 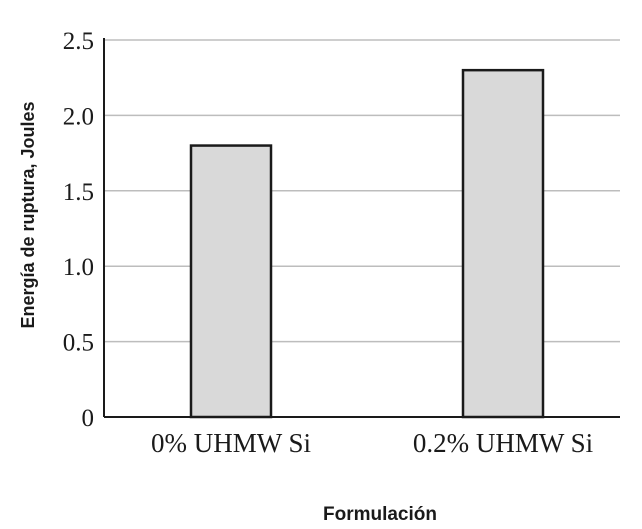 What do you see at coordinates (78, 192) in the screenshot?
I see `y-tick-label: 1.5` at bounding box center [78, 192].